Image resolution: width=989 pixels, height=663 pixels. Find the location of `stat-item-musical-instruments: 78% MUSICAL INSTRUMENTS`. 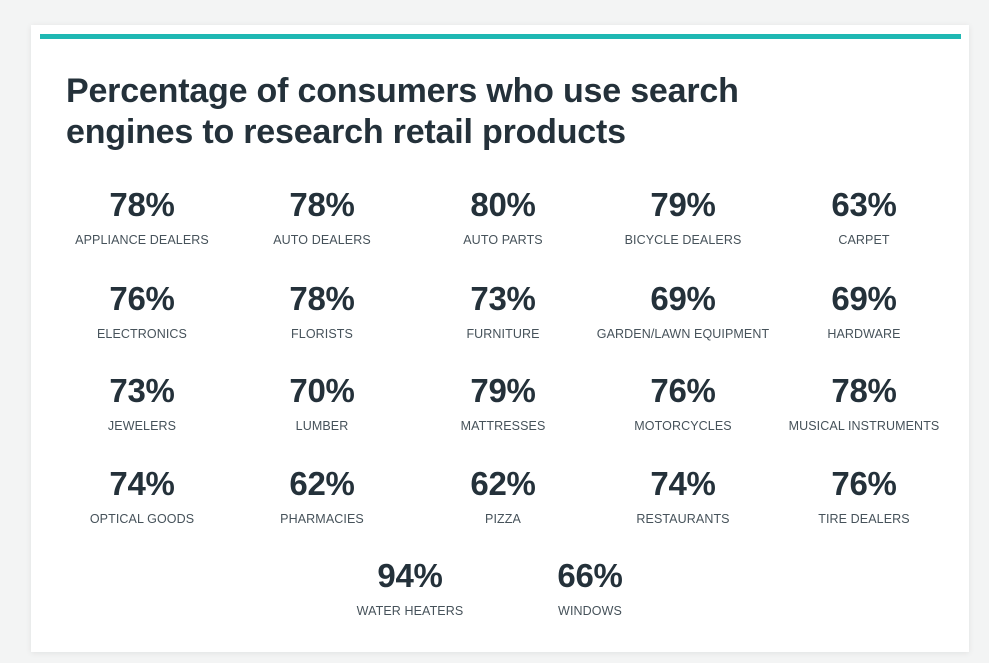

stat-item-musical-instruments: 78% MUSICAL INSTRUMENTS is located at coordinates (864, 403).